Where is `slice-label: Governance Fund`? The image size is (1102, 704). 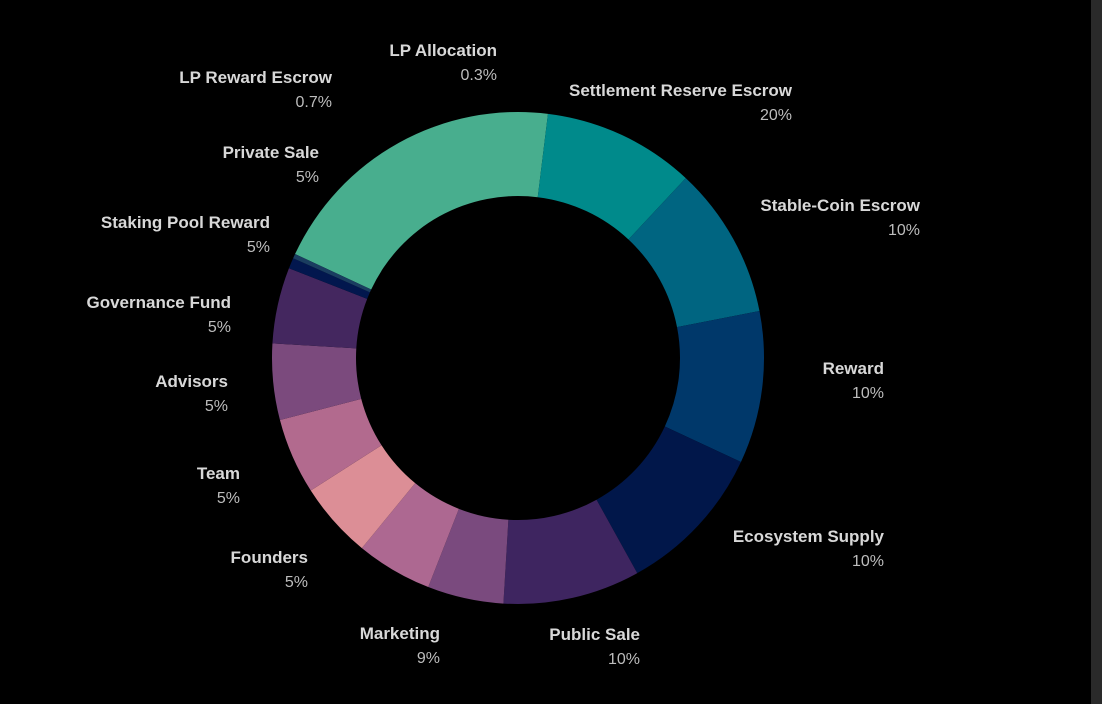 slice-label: Governance Fund is located at coordinates (158, 302).